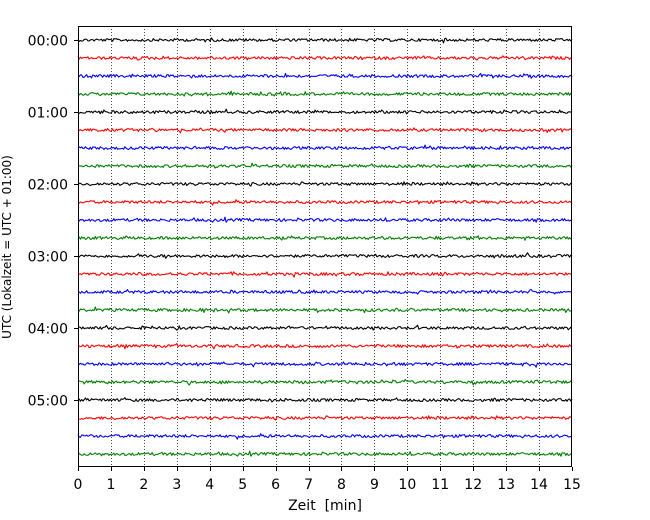 This screenshot has width=650, height=520. I want to click on x-axis-ticks: 0 1 2 3 4 5 6 7 8 9 10 11 12 13 14 15, so click(327, 480).